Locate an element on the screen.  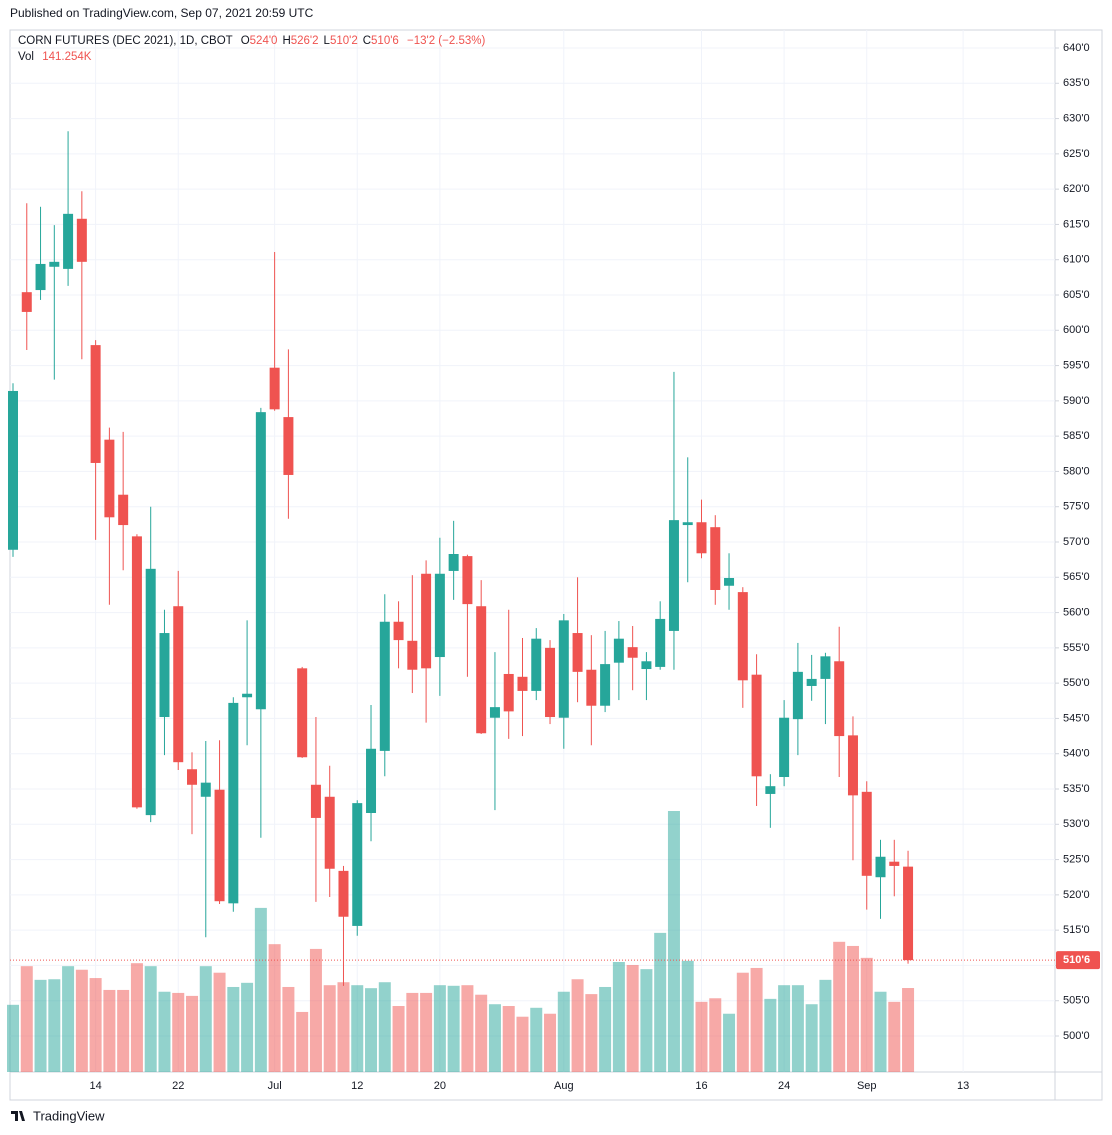
ohlc-label: O is located at coordinates (245, 41).